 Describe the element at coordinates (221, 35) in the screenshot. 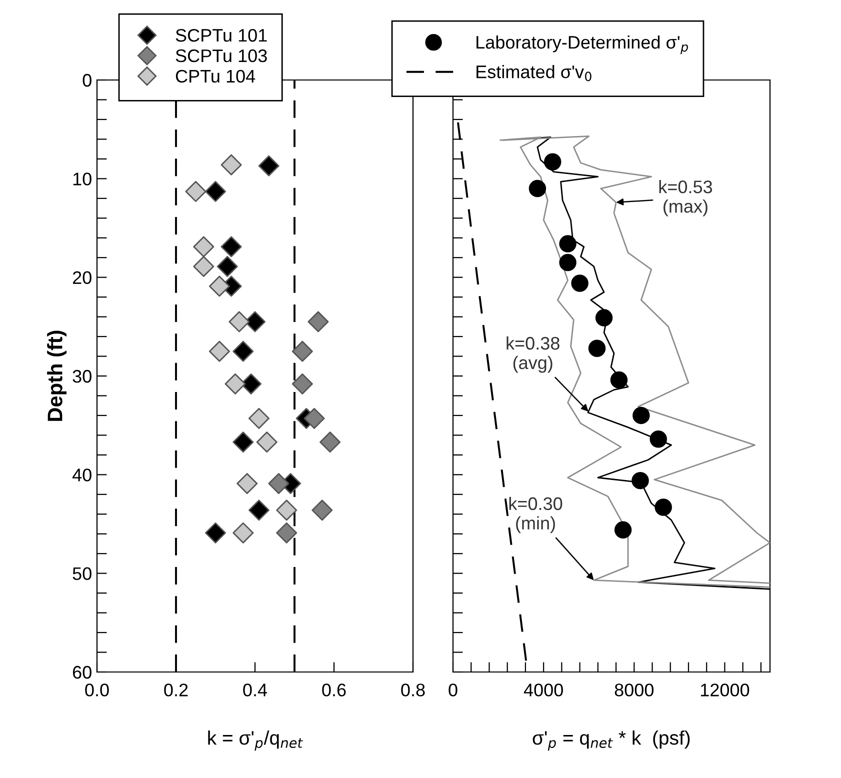

I see `legend-label: SCPTu 101` at that location.